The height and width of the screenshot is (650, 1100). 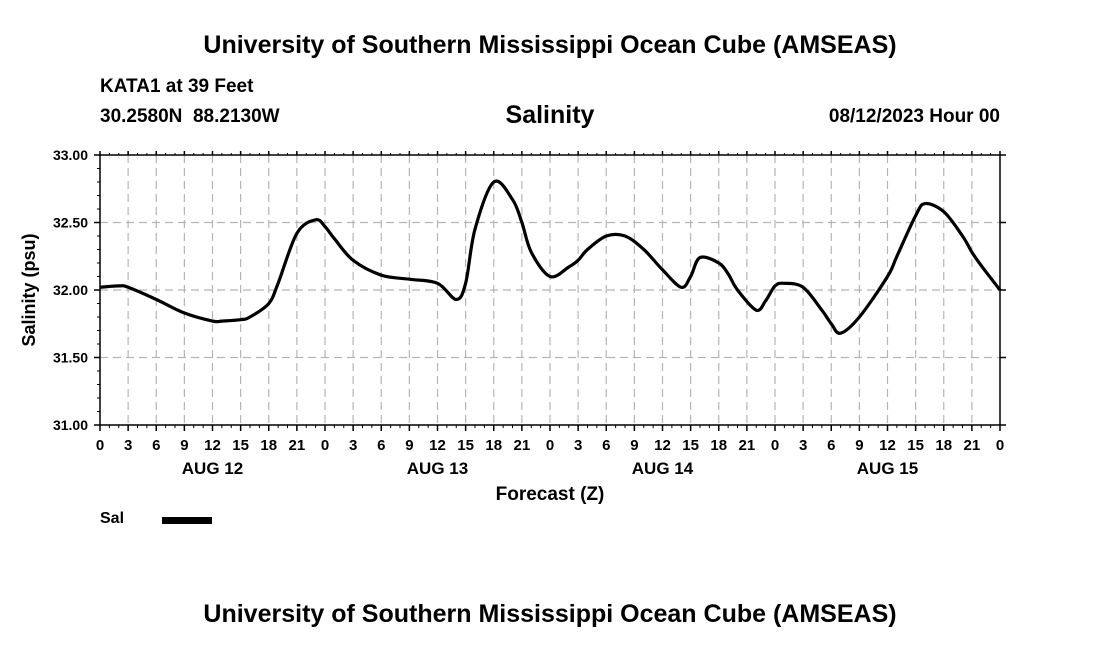 I want to click on y-tick-label: 31.50, so click(x=70, y=358).